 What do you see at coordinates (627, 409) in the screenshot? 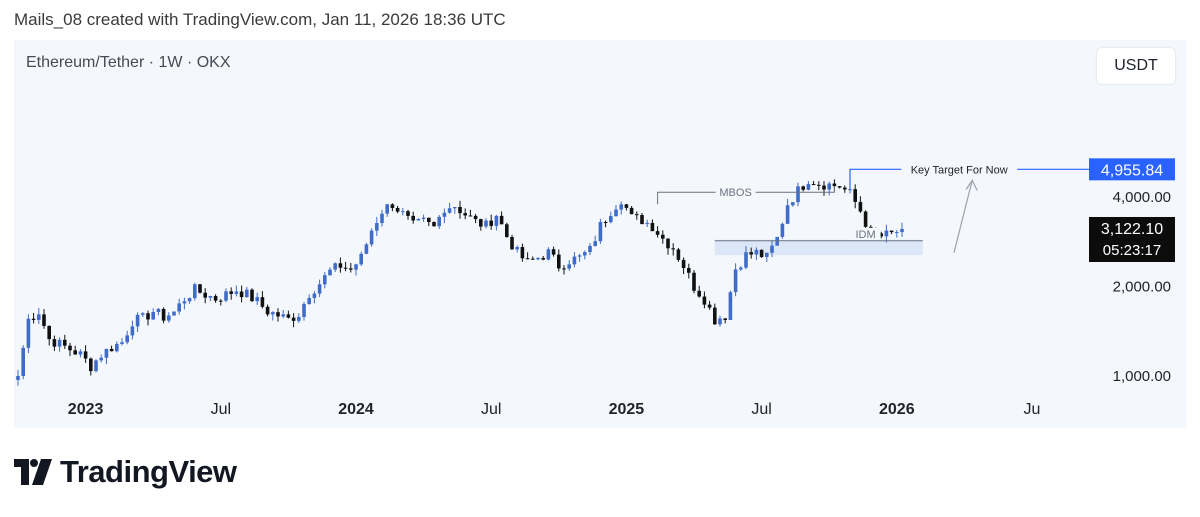
I see `time-tick-label: 2025` at bounding box center [627, 409].